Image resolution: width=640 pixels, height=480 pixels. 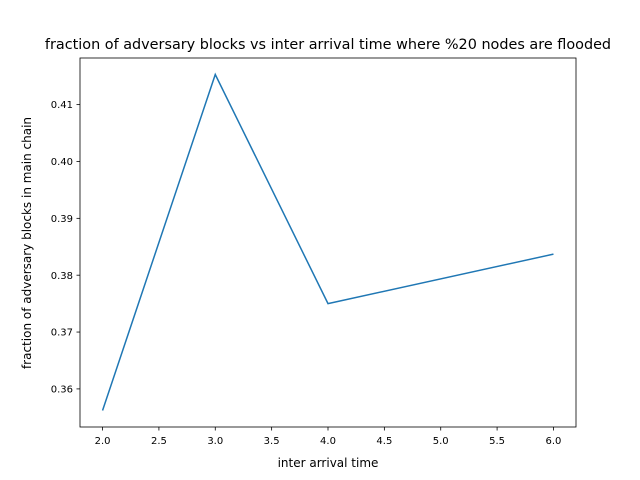 What do you see at coordinates (62, 276) in the screenshot?
I see `y-tick-label: 0.38` at bounding box center [62, 276].